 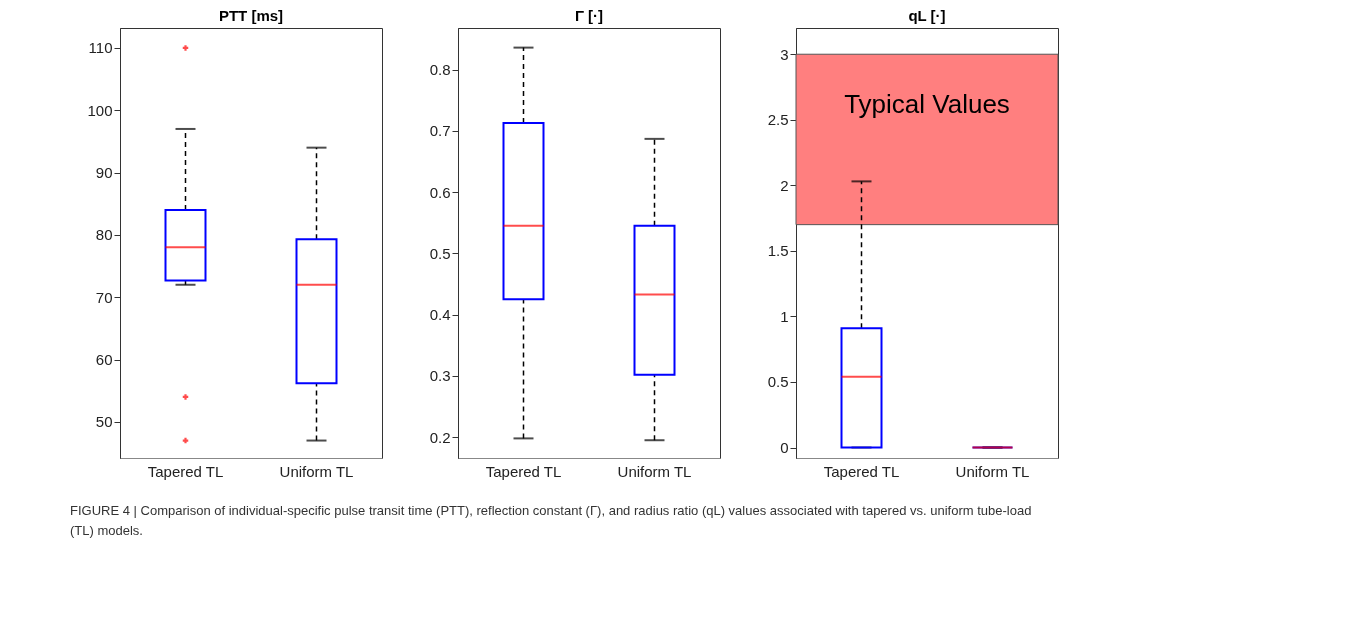 I want to click on y-tick-label: 50, so click(x=104, y=422).